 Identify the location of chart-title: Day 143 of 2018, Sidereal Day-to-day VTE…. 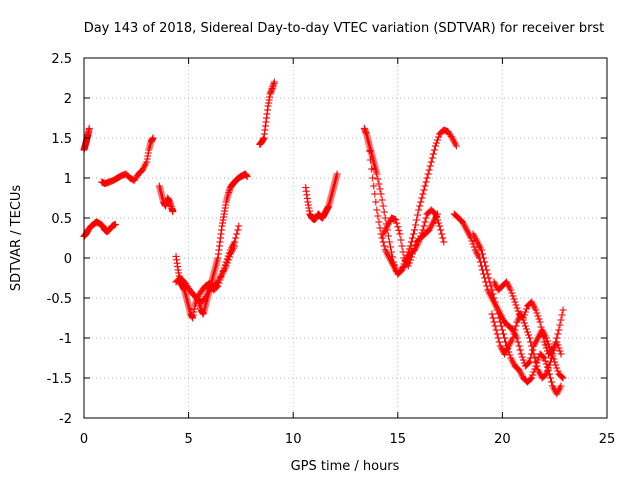
(344, 28).